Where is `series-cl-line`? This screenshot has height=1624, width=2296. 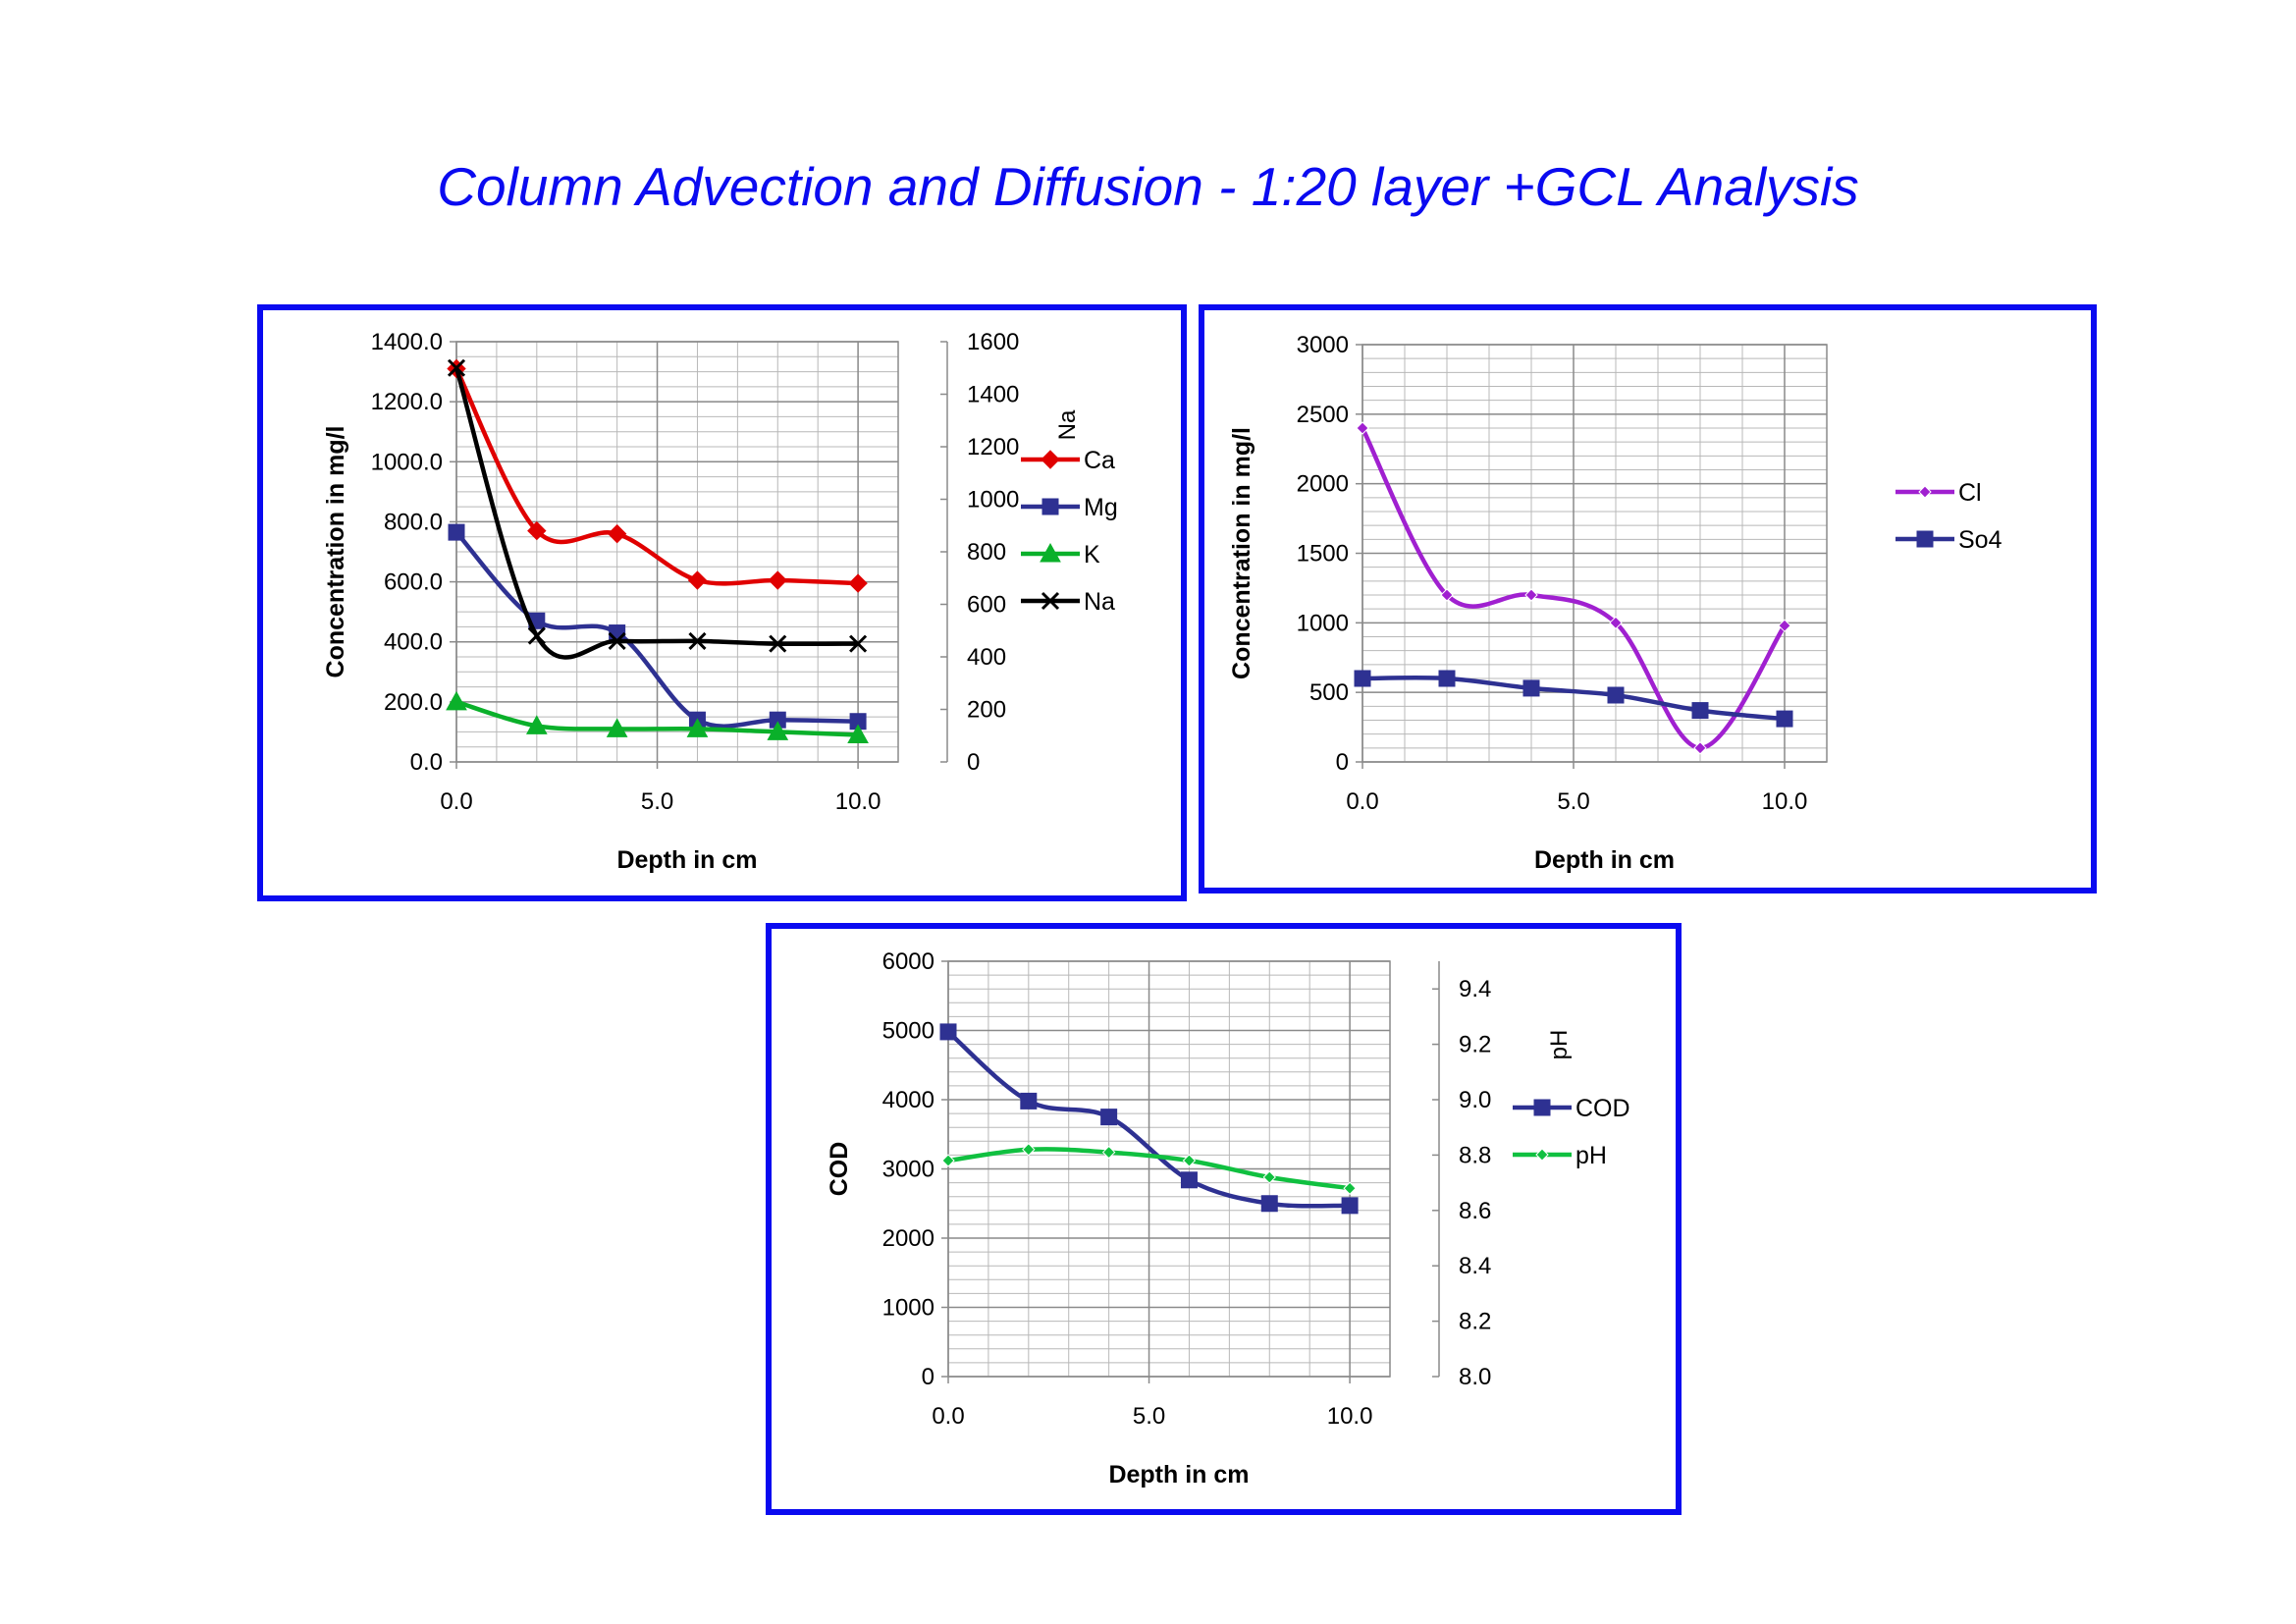
series-cl-line is located at coordinates (1574, 588).